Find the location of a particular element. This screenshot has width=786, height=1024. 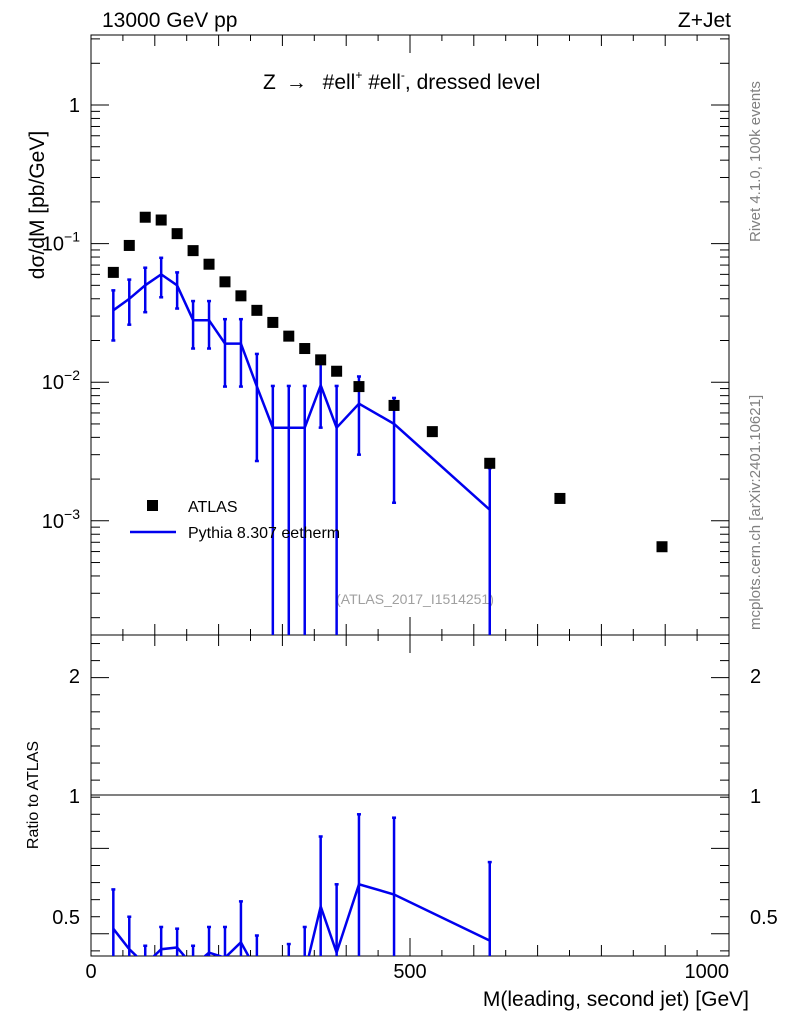

mcplots-label: mcplots.cern.ch [arXiv:2401.10621] is located at coordinates (755, 512).